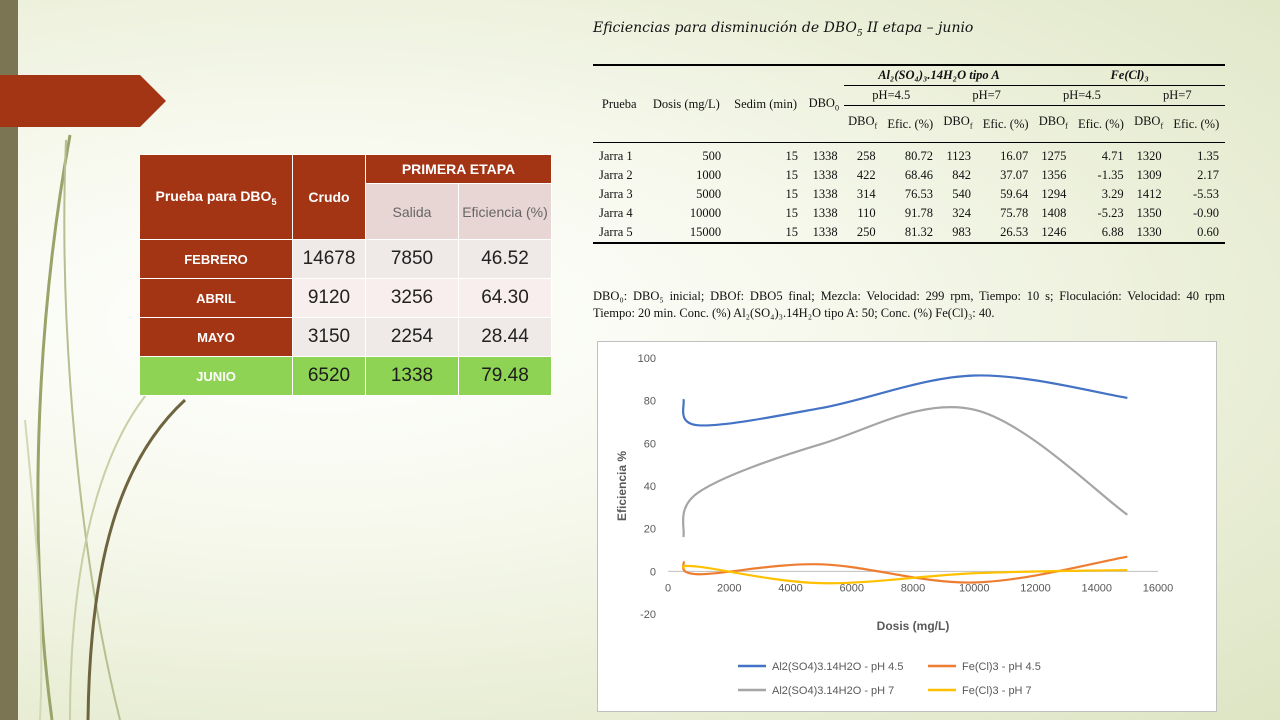 Image resolution: width=1280 pixels, height=720 pixels. Describe the element at coordinates (891, 95) in the screenshot. I see `header-ph: pH=4.5` at that location.